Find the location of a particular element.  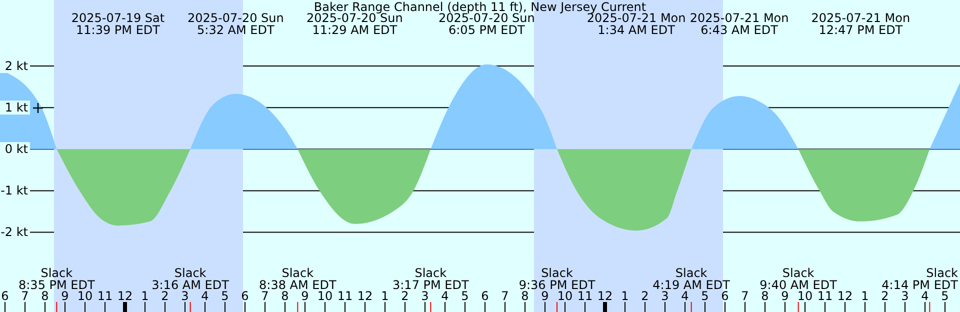

annotation: Slack 3:17 PM EDT is located at coordinates (431, 279).